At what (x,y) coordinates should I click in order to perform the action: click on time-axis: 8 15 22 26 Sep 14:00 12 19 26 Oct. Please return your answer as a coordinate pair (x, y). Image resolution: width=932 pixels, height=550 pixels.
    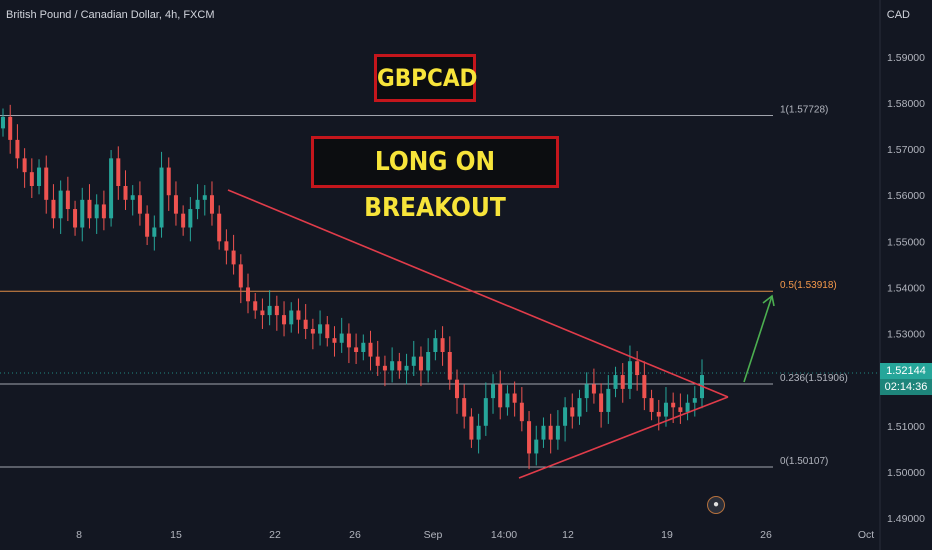
    Looking at the image, I should click on (475, 535).